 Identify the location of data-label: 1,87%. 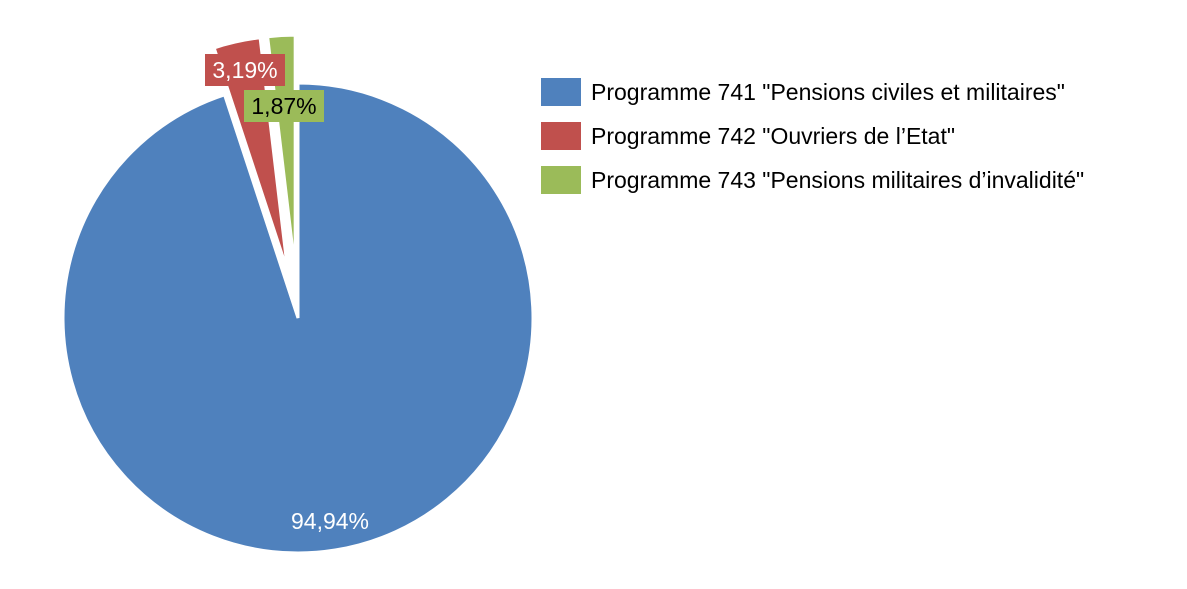
(283, 106).